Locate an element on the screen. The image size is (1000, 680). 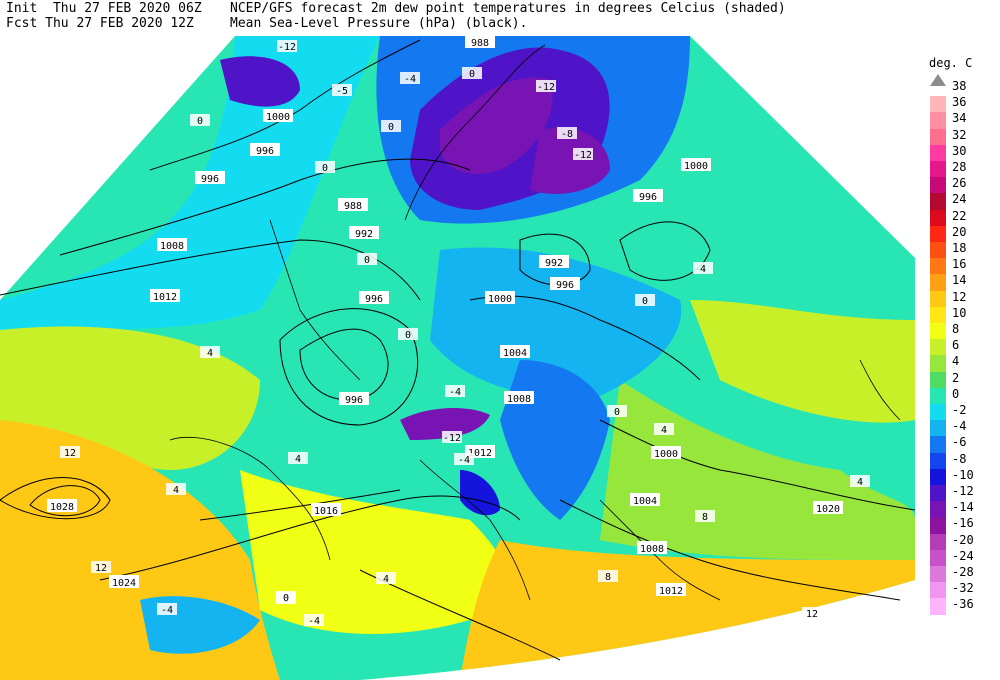
legend-label: 12 is located at coordinates (959, 296).